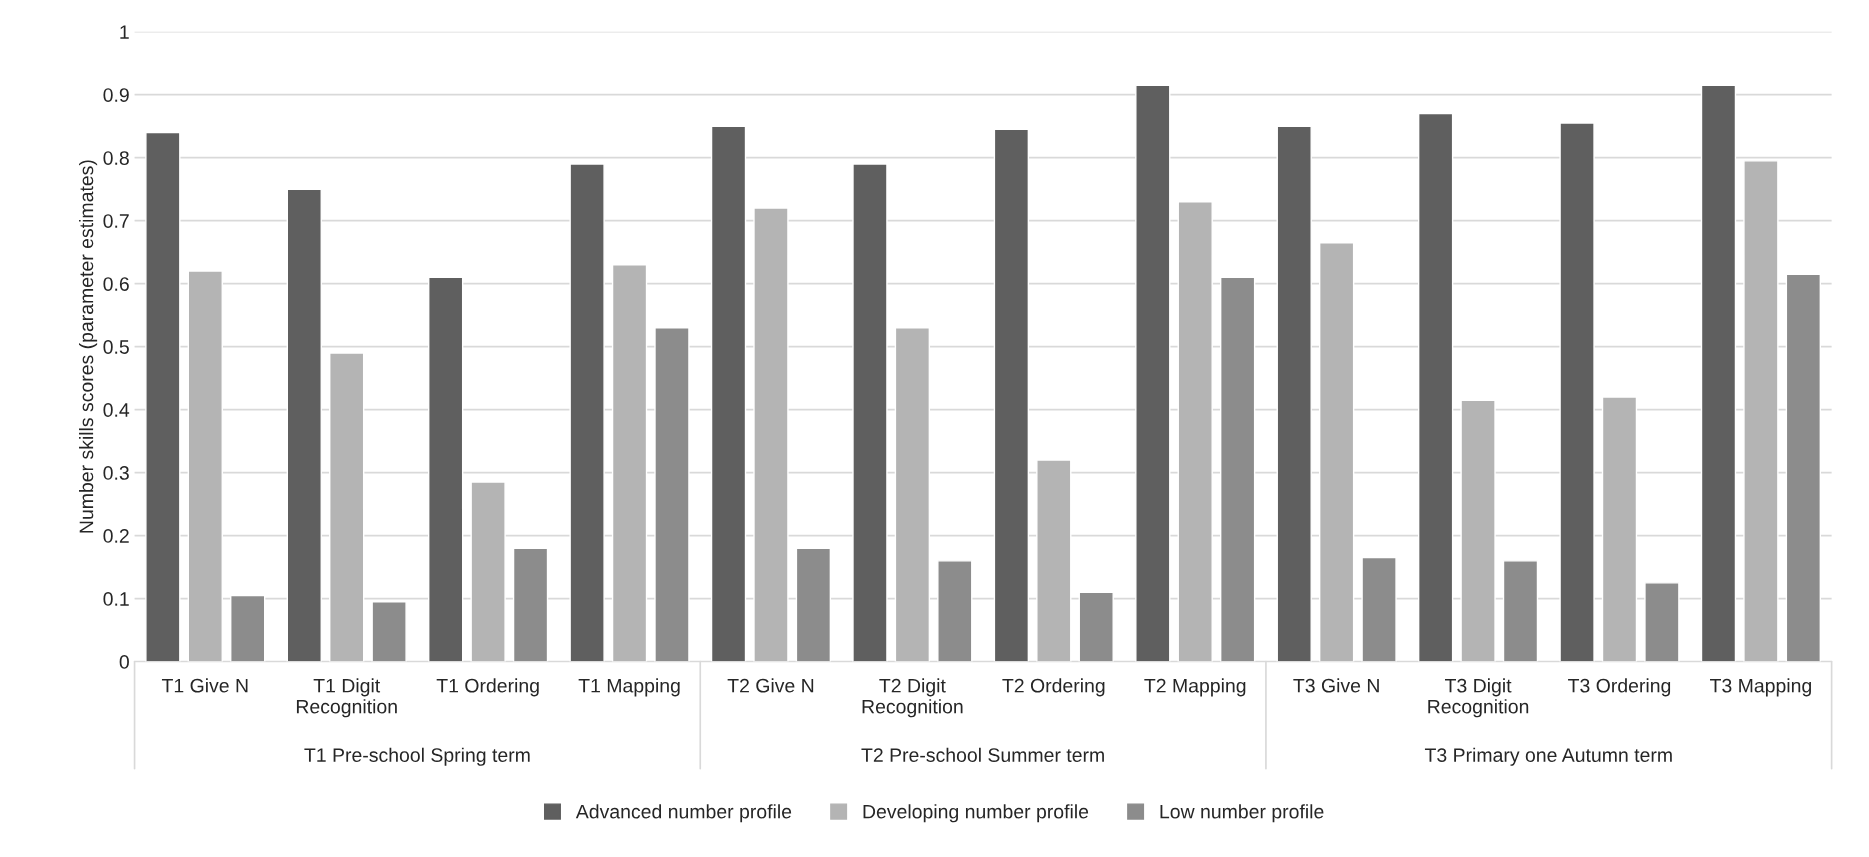 The image size is (1869, 857). Describe the element at coordinates (683, 813) in the screenshot. I see `legend-label: Advanced number profile` at that location.